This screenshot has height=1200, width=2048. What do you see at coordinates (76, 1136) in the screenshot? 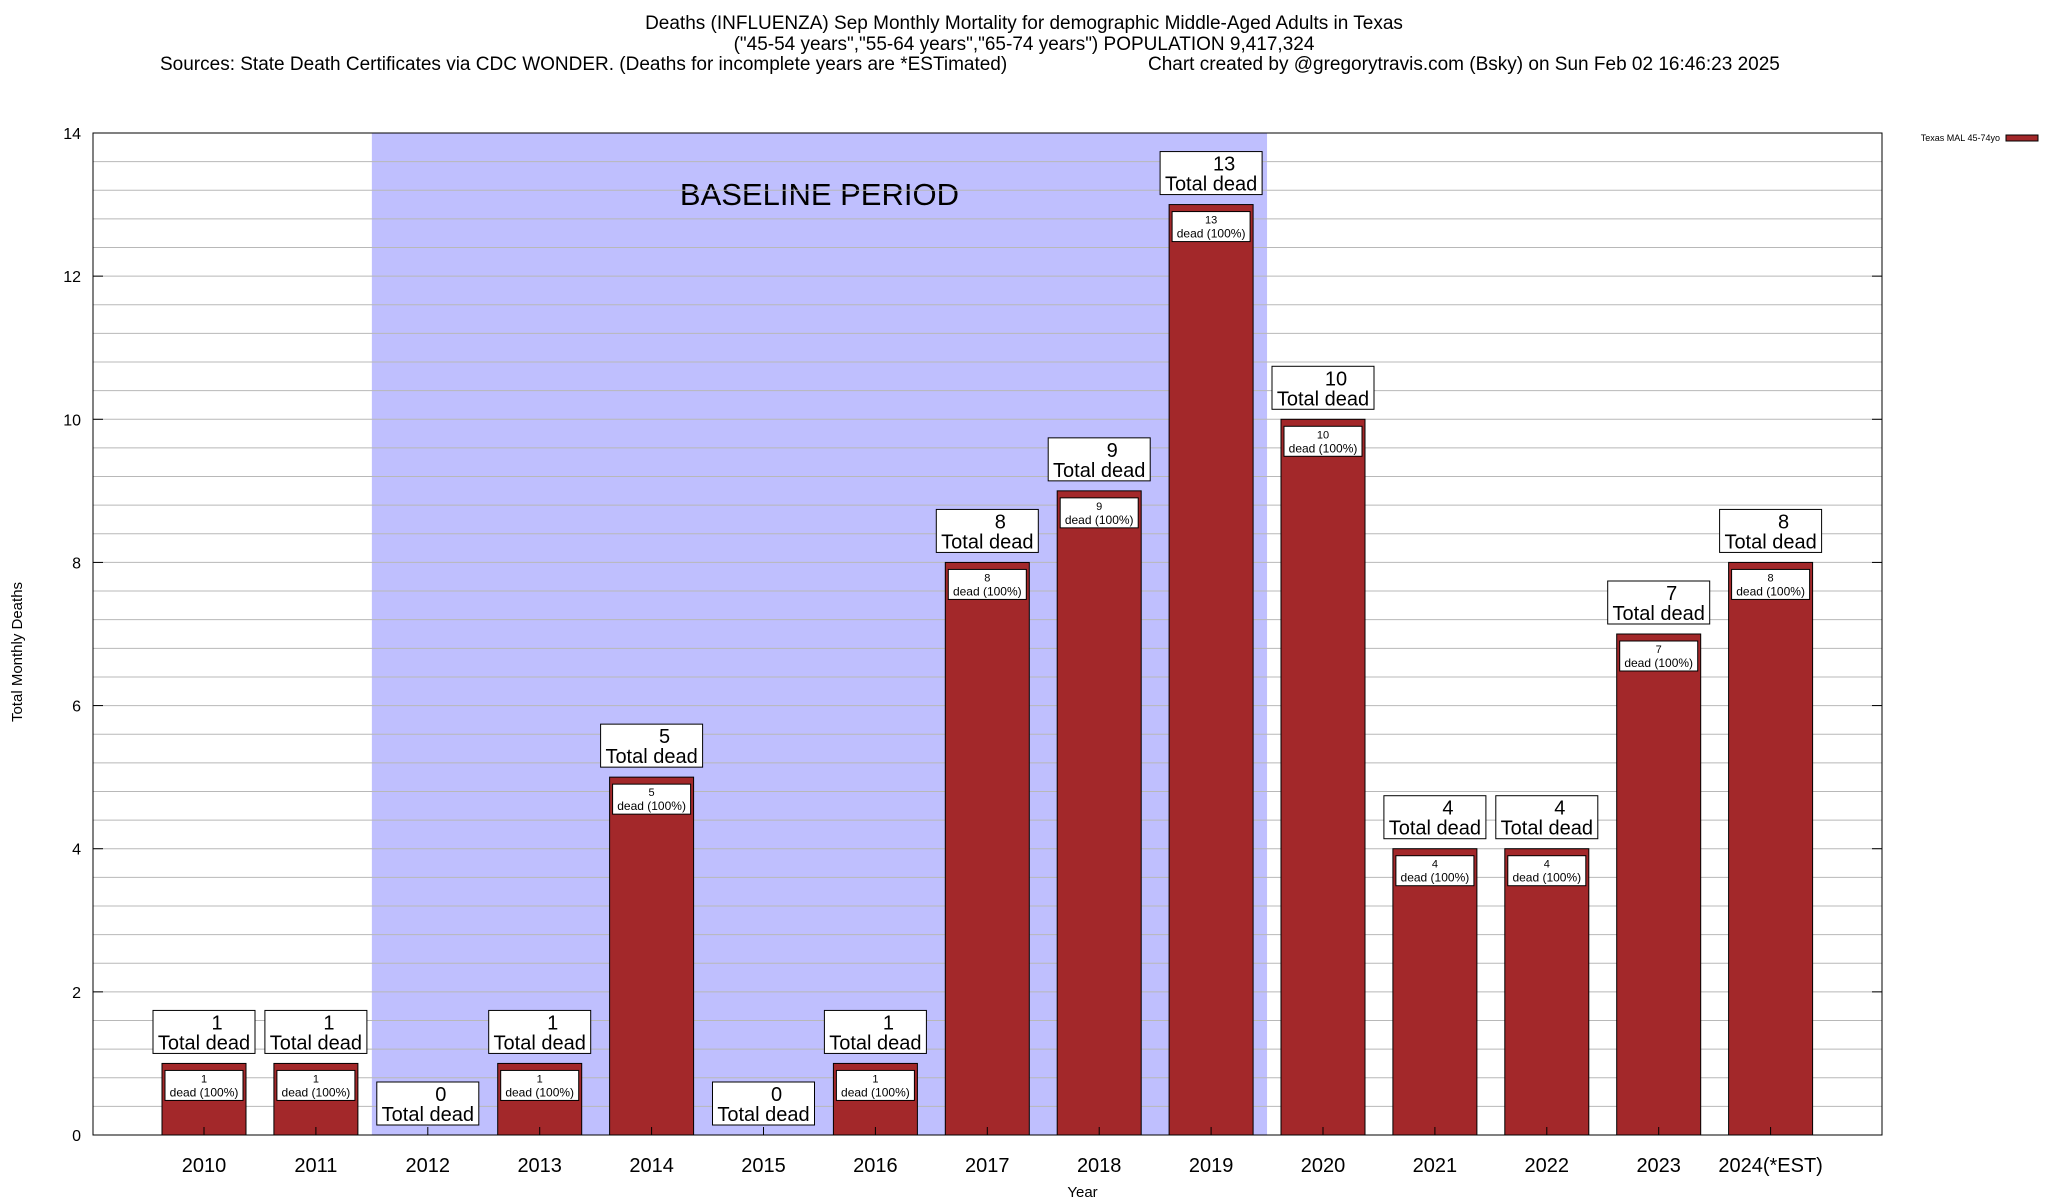
I see `y-tick-label: 0` at bounding box center [76, 1136].